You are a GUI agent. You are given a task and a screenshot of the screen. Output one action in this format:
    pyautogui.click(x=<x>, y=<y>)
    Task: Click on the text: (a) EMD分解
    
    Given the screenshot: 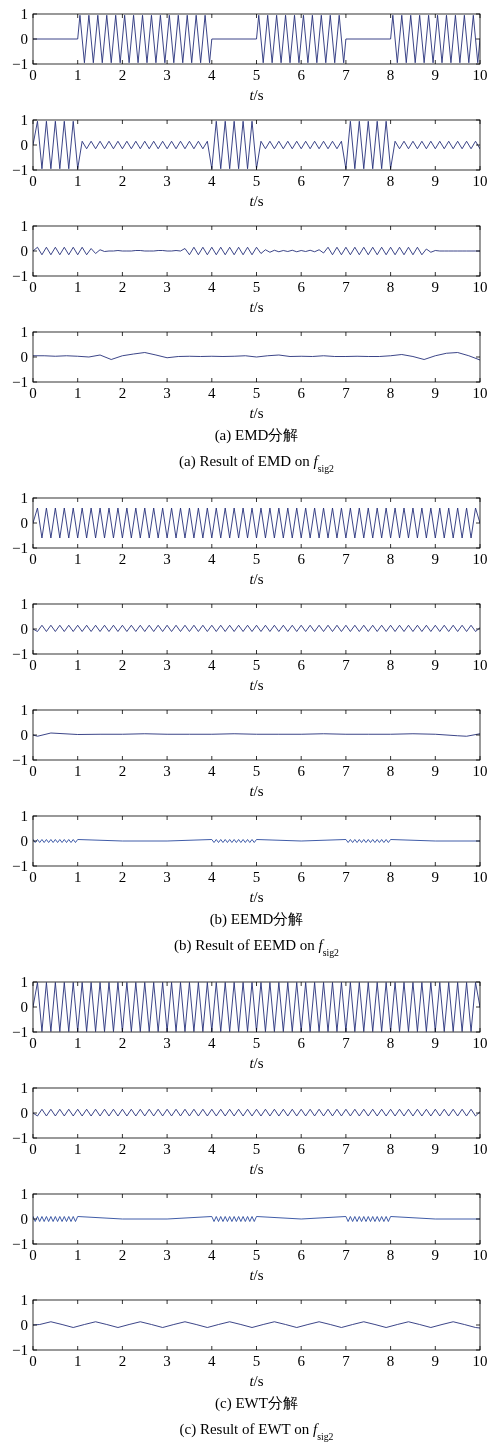 What is the action you would take?
    pyautogui.click(x=256, y=435)
    